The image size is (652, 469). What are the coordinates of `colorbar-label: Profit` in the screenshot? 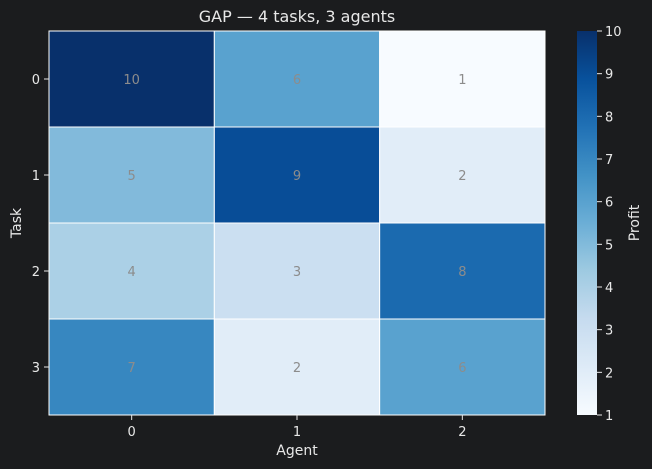 It's located at (635, 222).